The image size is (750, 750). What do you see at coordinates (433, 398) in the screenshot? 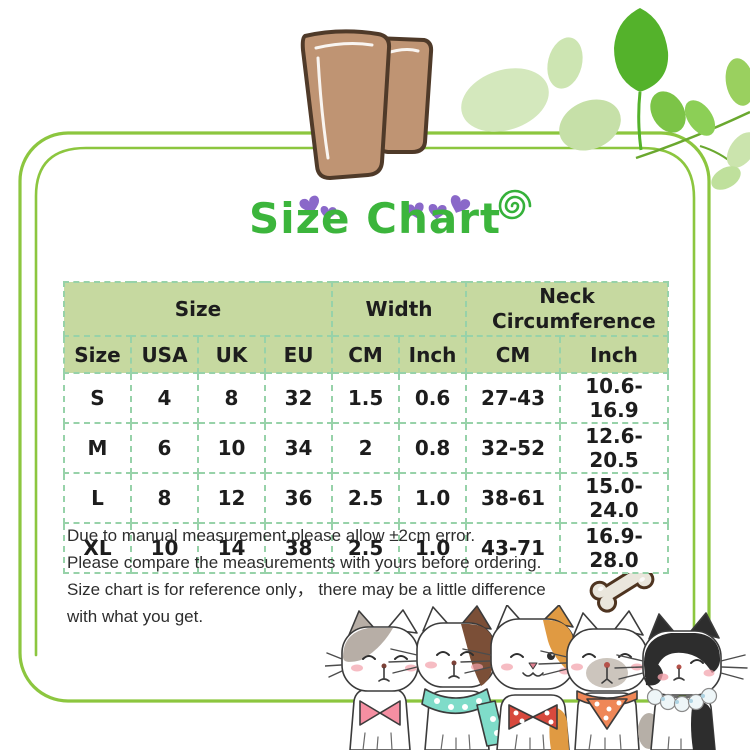
I see `cell: 0.6` at bounding box center [433, 398].